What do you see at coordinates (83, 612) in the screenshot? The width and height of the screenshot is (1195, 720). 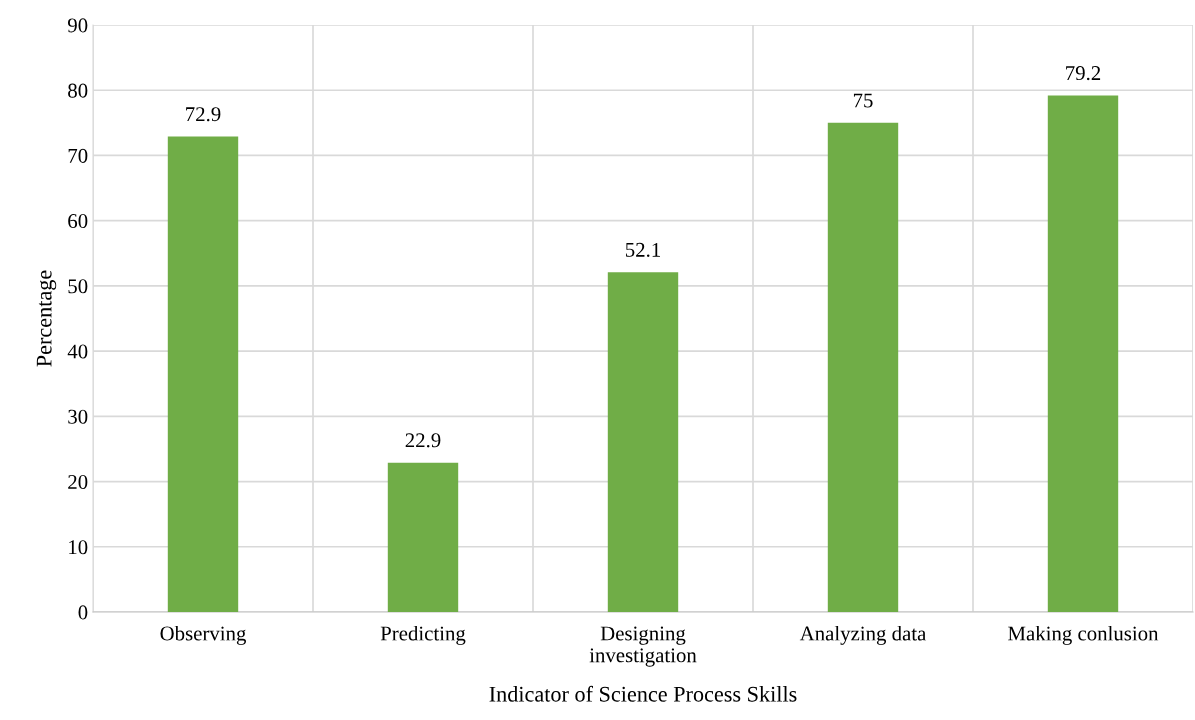 I see `y-tick-label: 0` at bounding box center [83, 612].